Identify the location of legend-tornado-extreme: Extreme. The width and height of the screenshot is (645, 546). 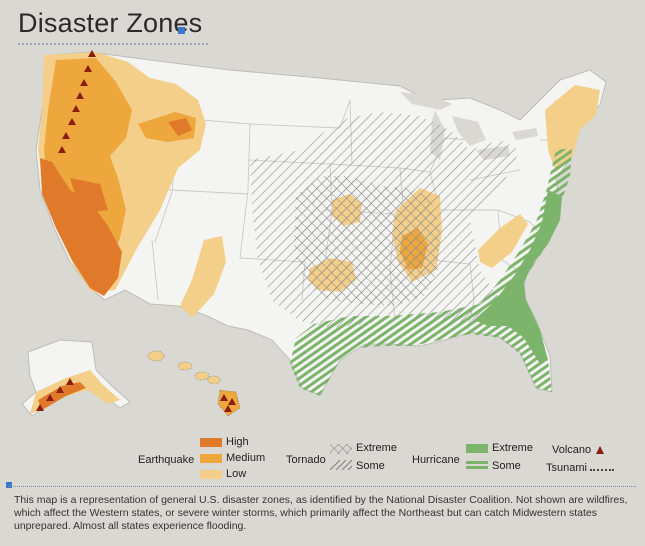
(376, 448).